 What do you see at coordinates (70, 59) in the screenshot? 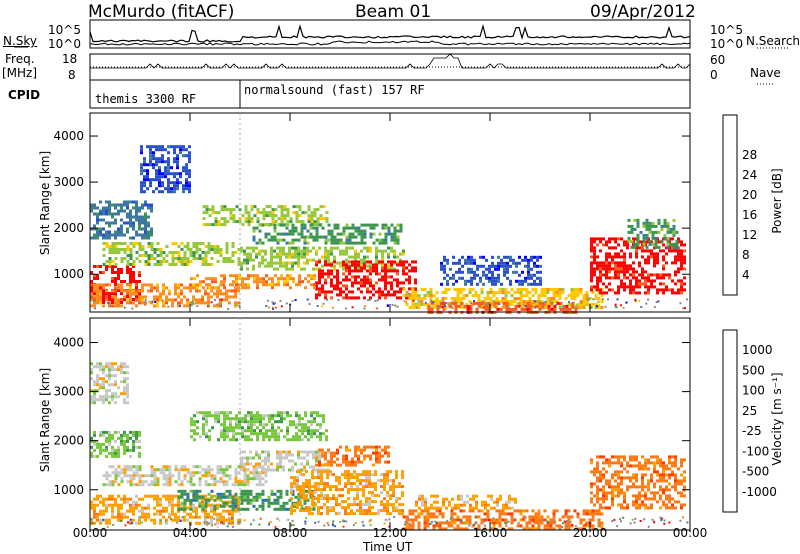
I see `freq-tick-top: 18` at bounding box center [70, 59].